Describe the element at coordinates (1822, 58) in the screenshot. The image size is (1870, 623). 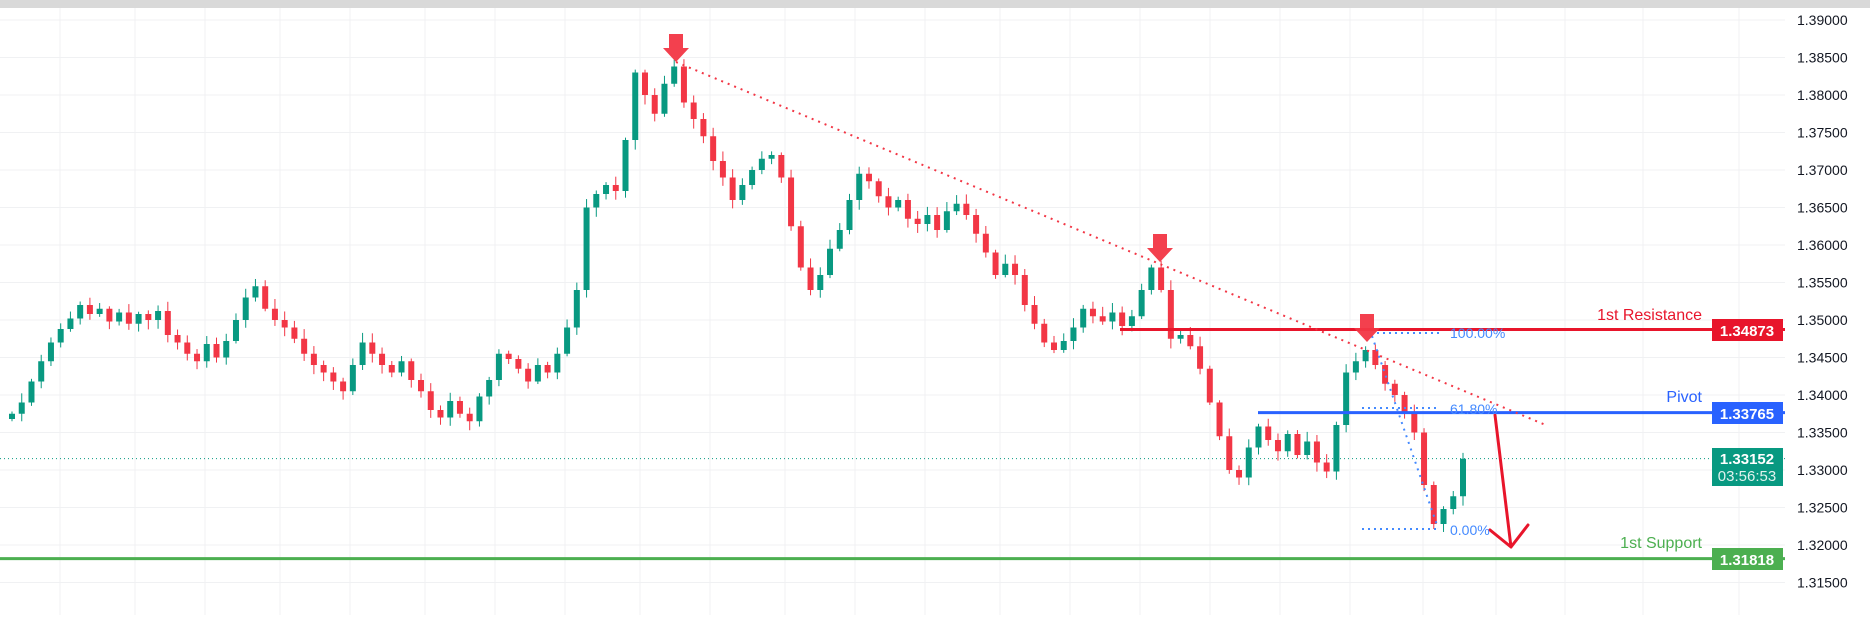
I see `price-tick-label: 1.38500` at that location.